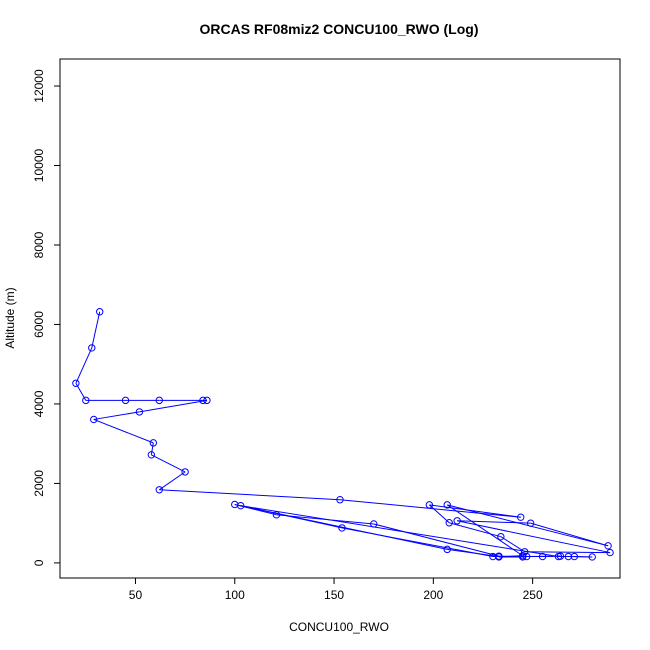  I want to click on x-tick-label: 100, so click(235, 595).